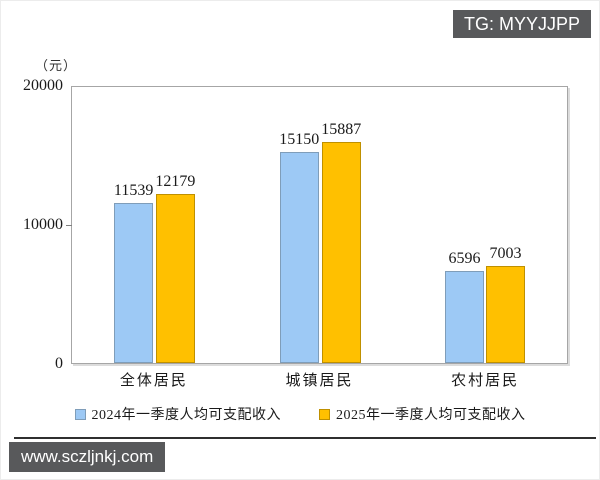 The width and height of the screenshot is (600, 480). What do you see at coordinates (69, 225) in the screenshot?
I see `y-axis-tick-mark` at bounding box center [69, 225].